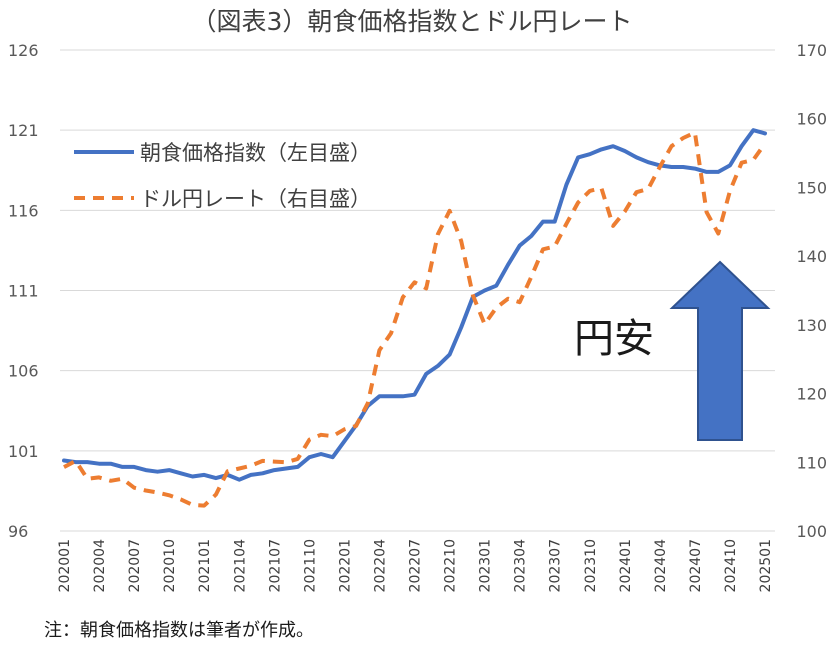  I want to click on legend: 朝食価格指数（左目盛） ドル円レート（右目盛）, so click(222, 176).